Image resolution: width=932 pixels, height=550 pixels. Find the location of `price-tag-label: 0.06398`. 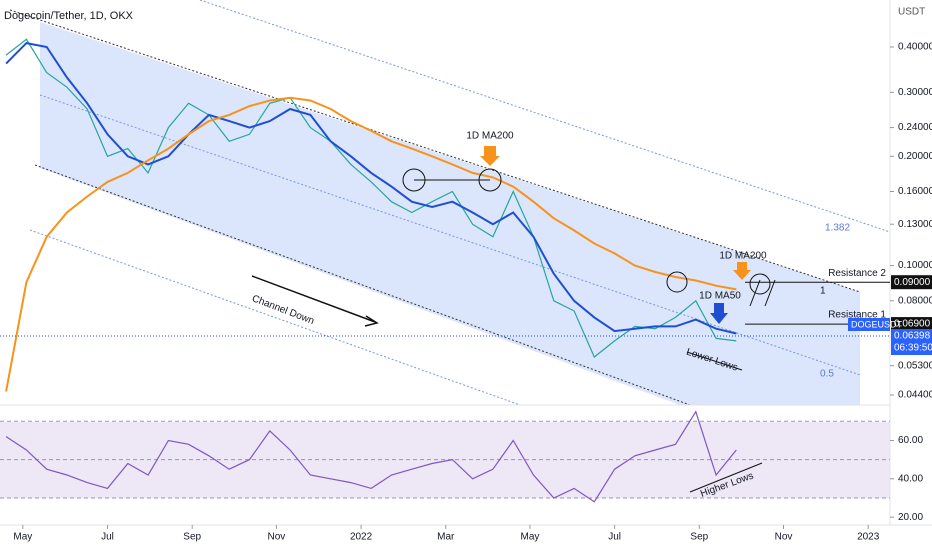

price-tag-label: 0.06398 is located at coordinates (912, 336).